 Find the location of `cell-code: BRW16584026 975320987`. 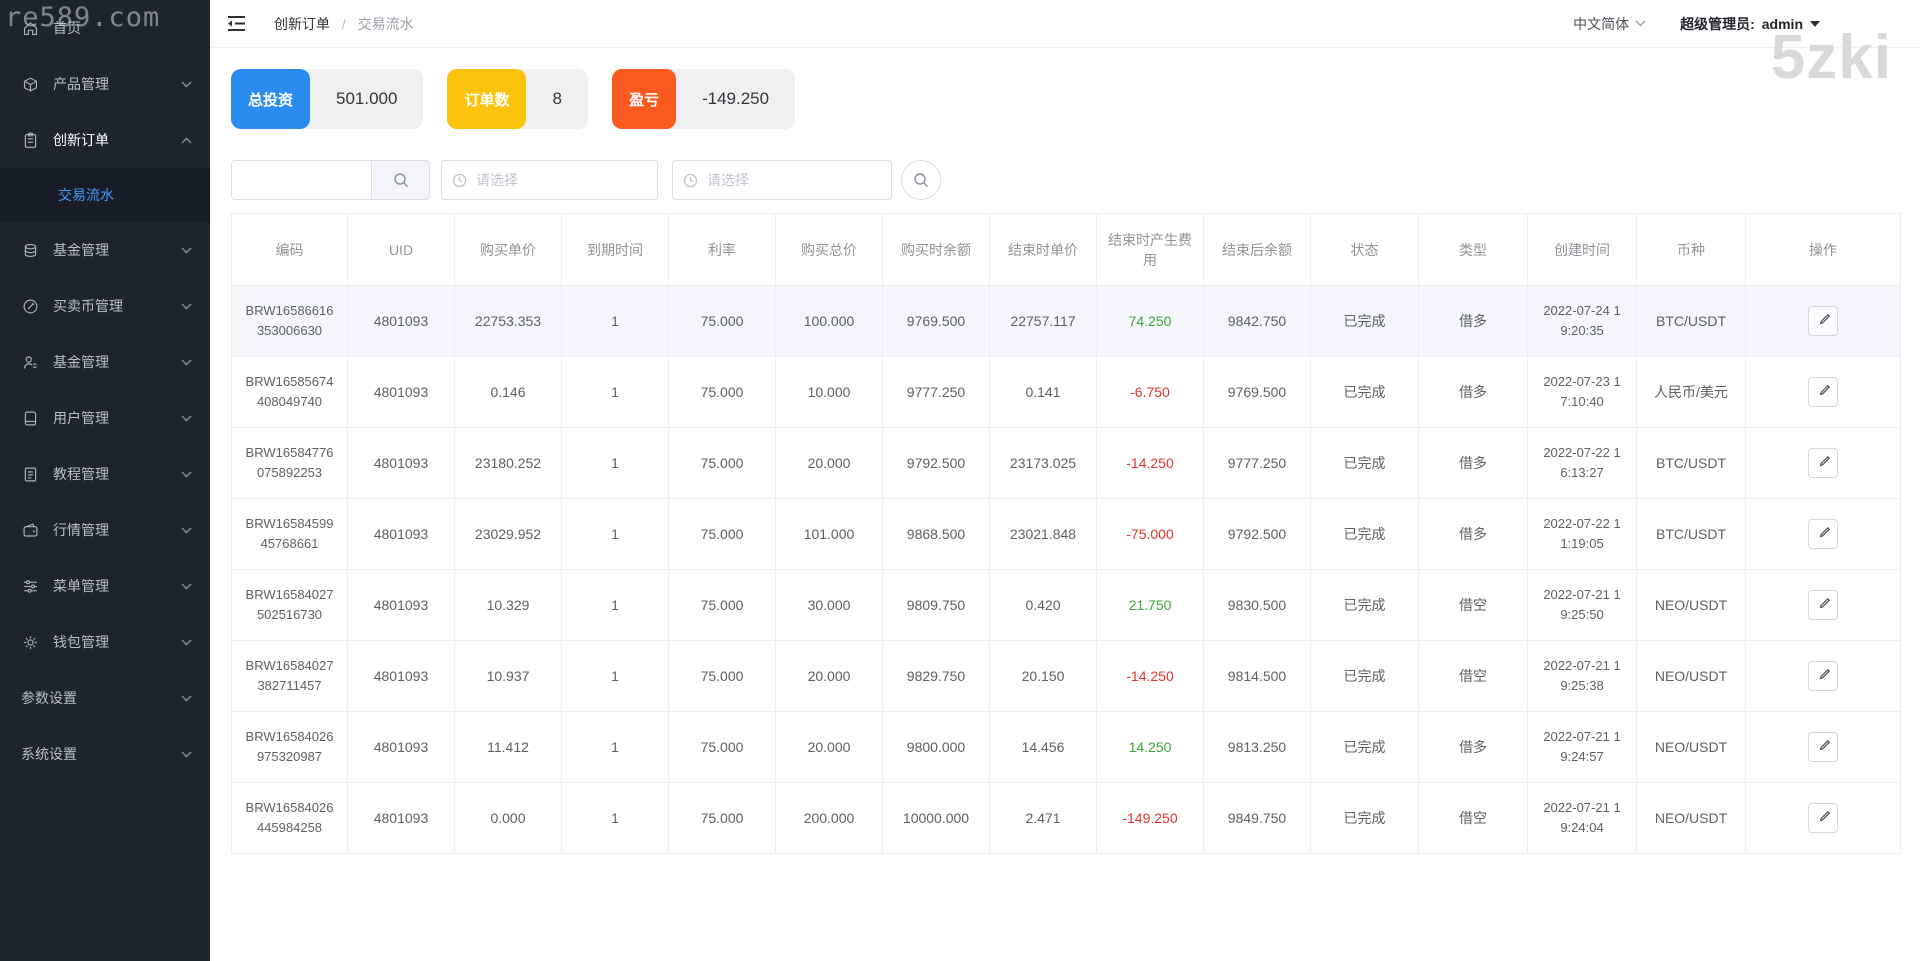

cell-code: BRW16584026 975320987 is located at coordinates (289, 747).